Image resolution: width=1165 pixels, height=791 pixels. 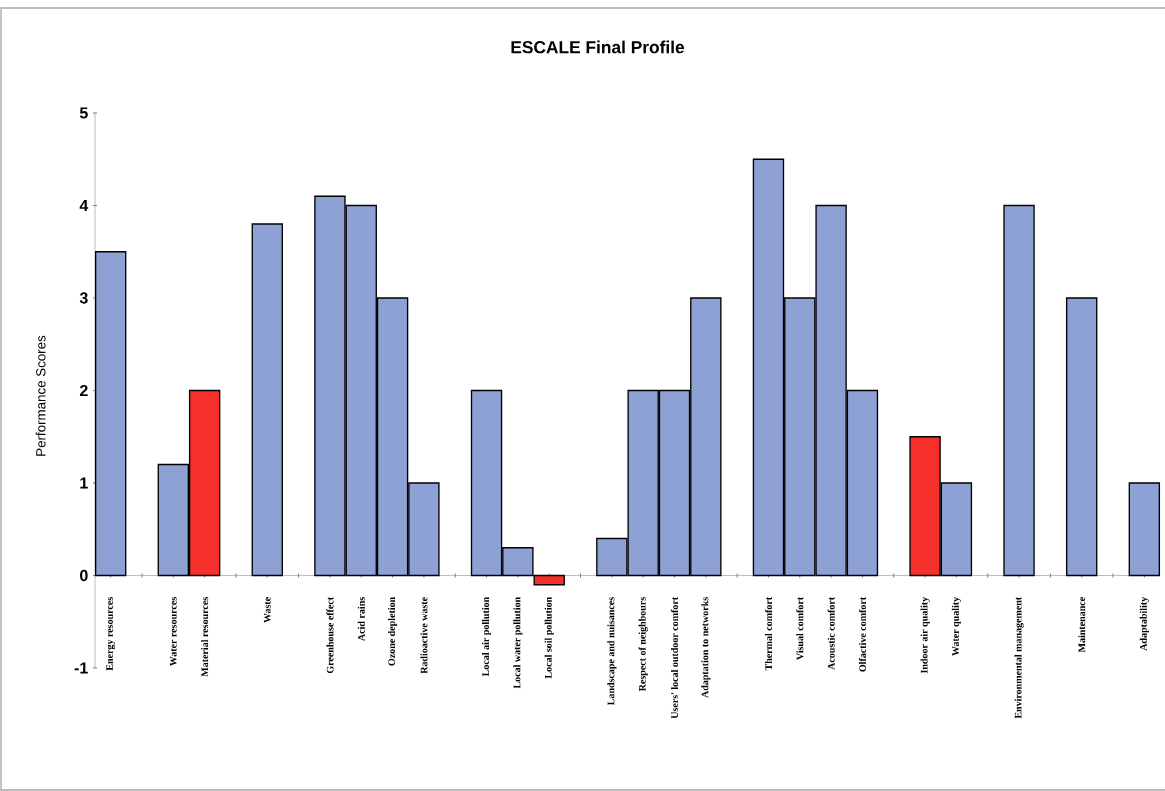 What do you see at coordinates (643, 644) in the screenshot?
I see `x-tick-label: Respect of neighbours` at bounding box center [643, 644].